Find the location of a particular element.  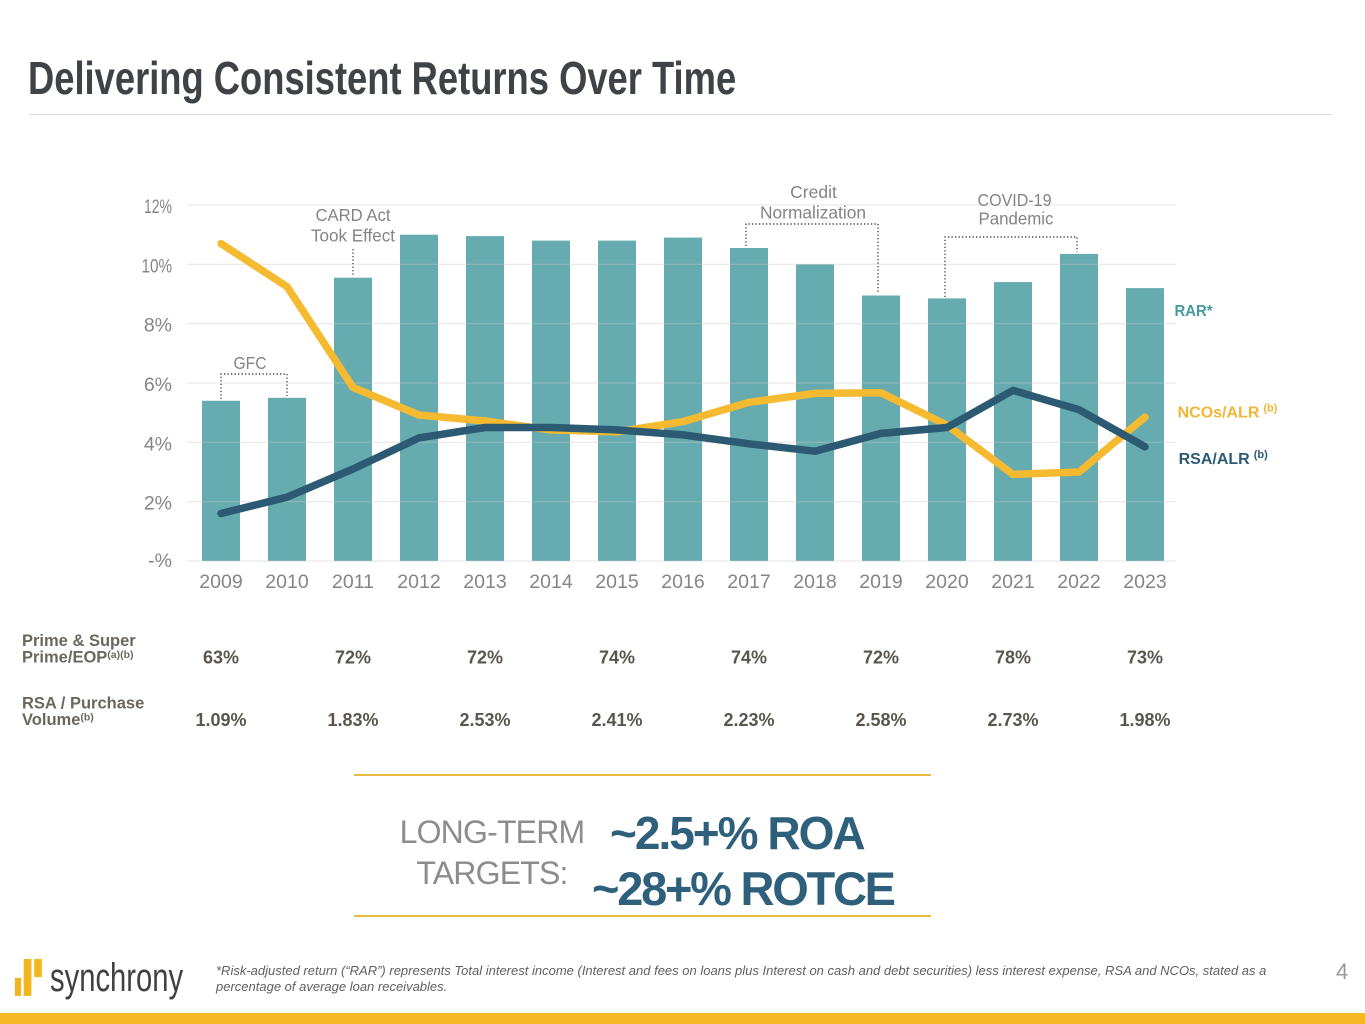

svg-text: 2017 is located at coordinates (748, 582).